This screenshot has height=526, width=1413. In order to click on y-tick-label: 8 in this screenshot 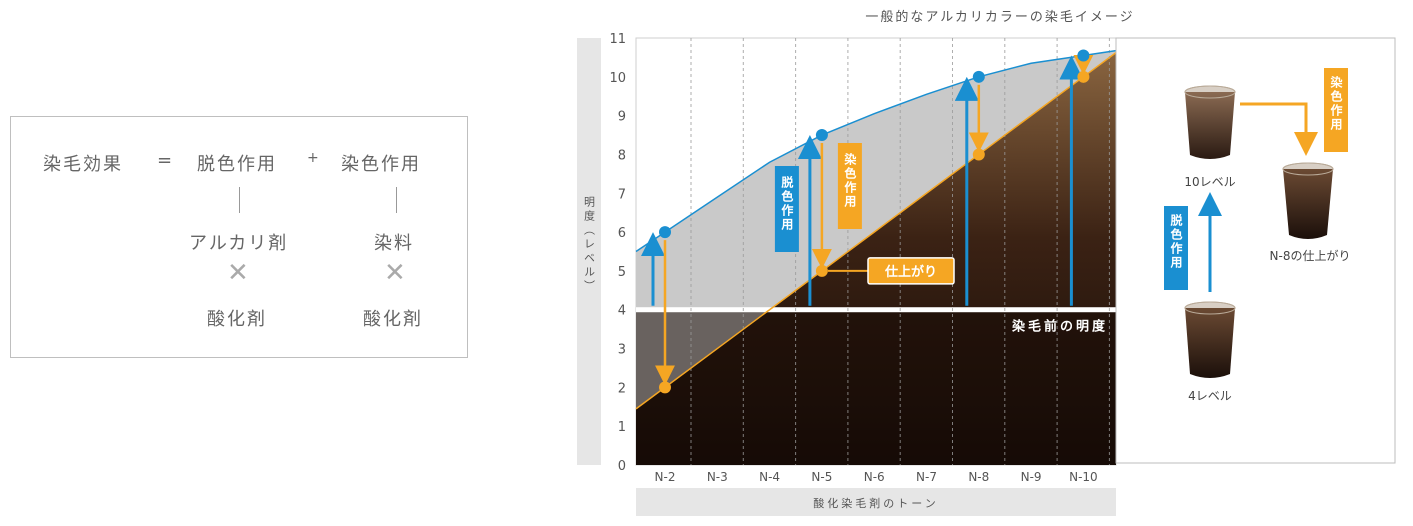, I will do `click(622, 155)`.